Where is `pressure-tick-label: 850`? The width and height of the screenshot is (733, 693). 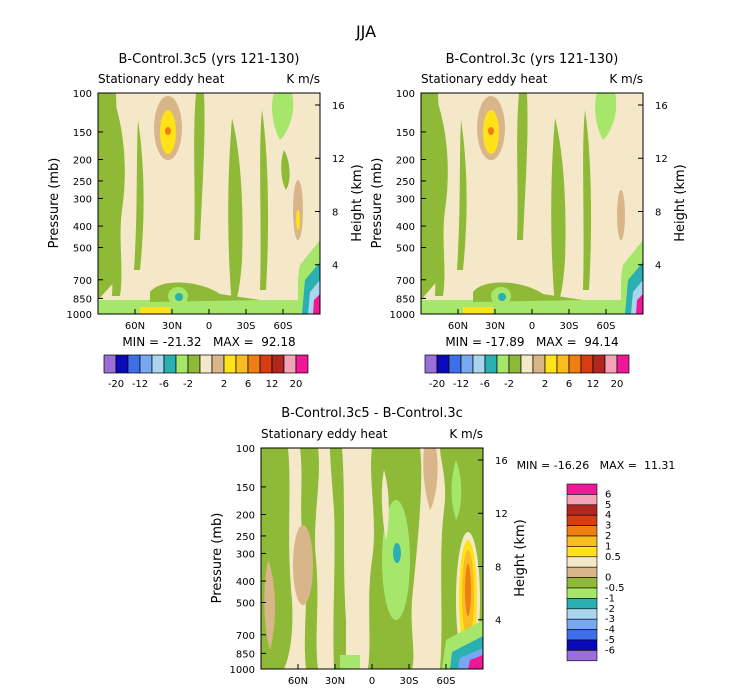
pressure-tick-label: 850 is located at coordinates (245, 654).